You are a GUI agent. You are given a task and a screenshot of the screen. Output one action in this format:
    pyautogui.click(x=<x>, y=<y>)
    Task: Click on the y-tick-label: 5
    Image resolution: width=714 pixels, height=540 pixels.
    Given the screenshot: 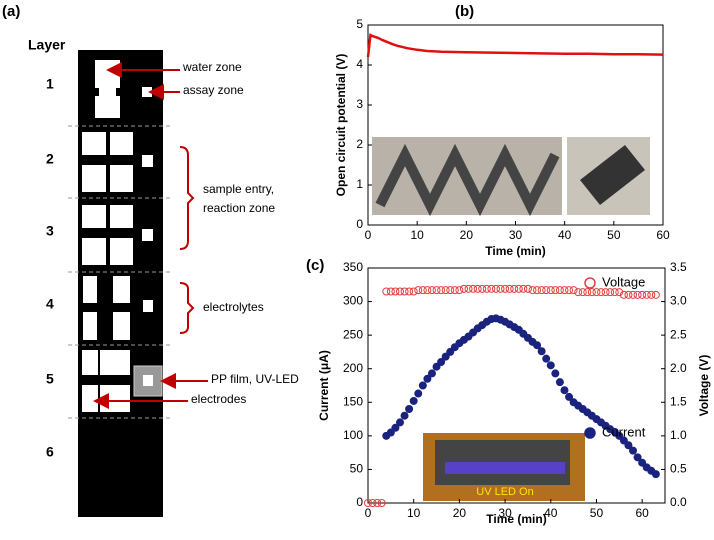 What is the action you would take?
    pyautogui.click(x=359, y=24)
    